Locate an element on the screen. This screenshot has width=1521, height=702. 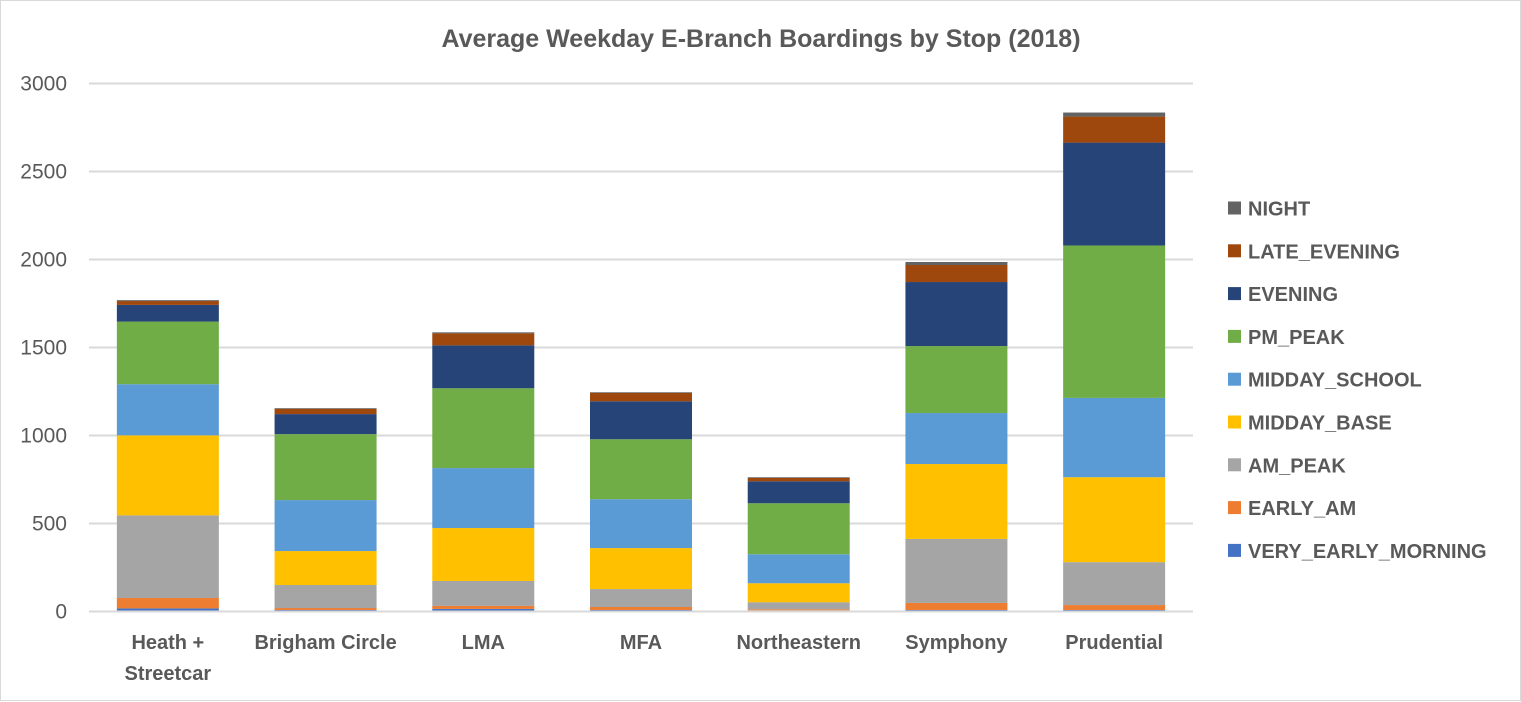
legend-label: LATE_EVENING is located at coordinates (1324, 252).